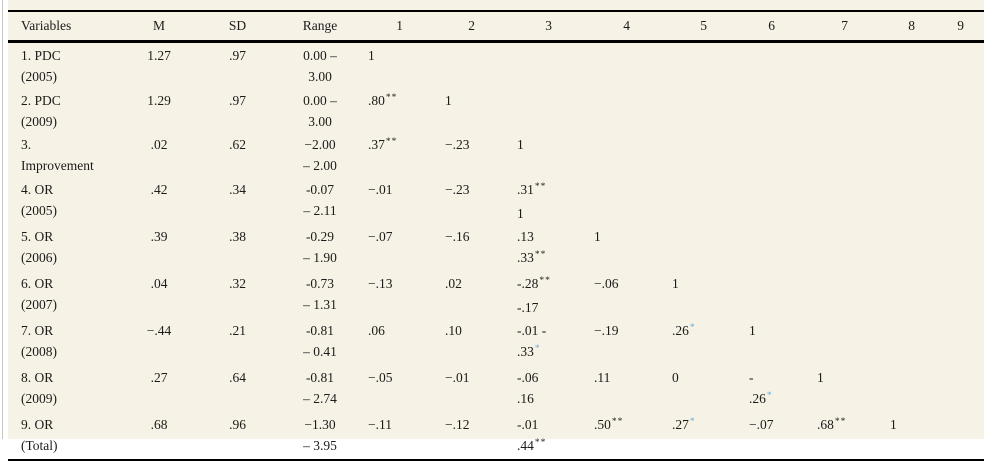 The height and width of the screenshot is (461, 992). I want to click on cell-corr-5: .26*, so click(688, 341).